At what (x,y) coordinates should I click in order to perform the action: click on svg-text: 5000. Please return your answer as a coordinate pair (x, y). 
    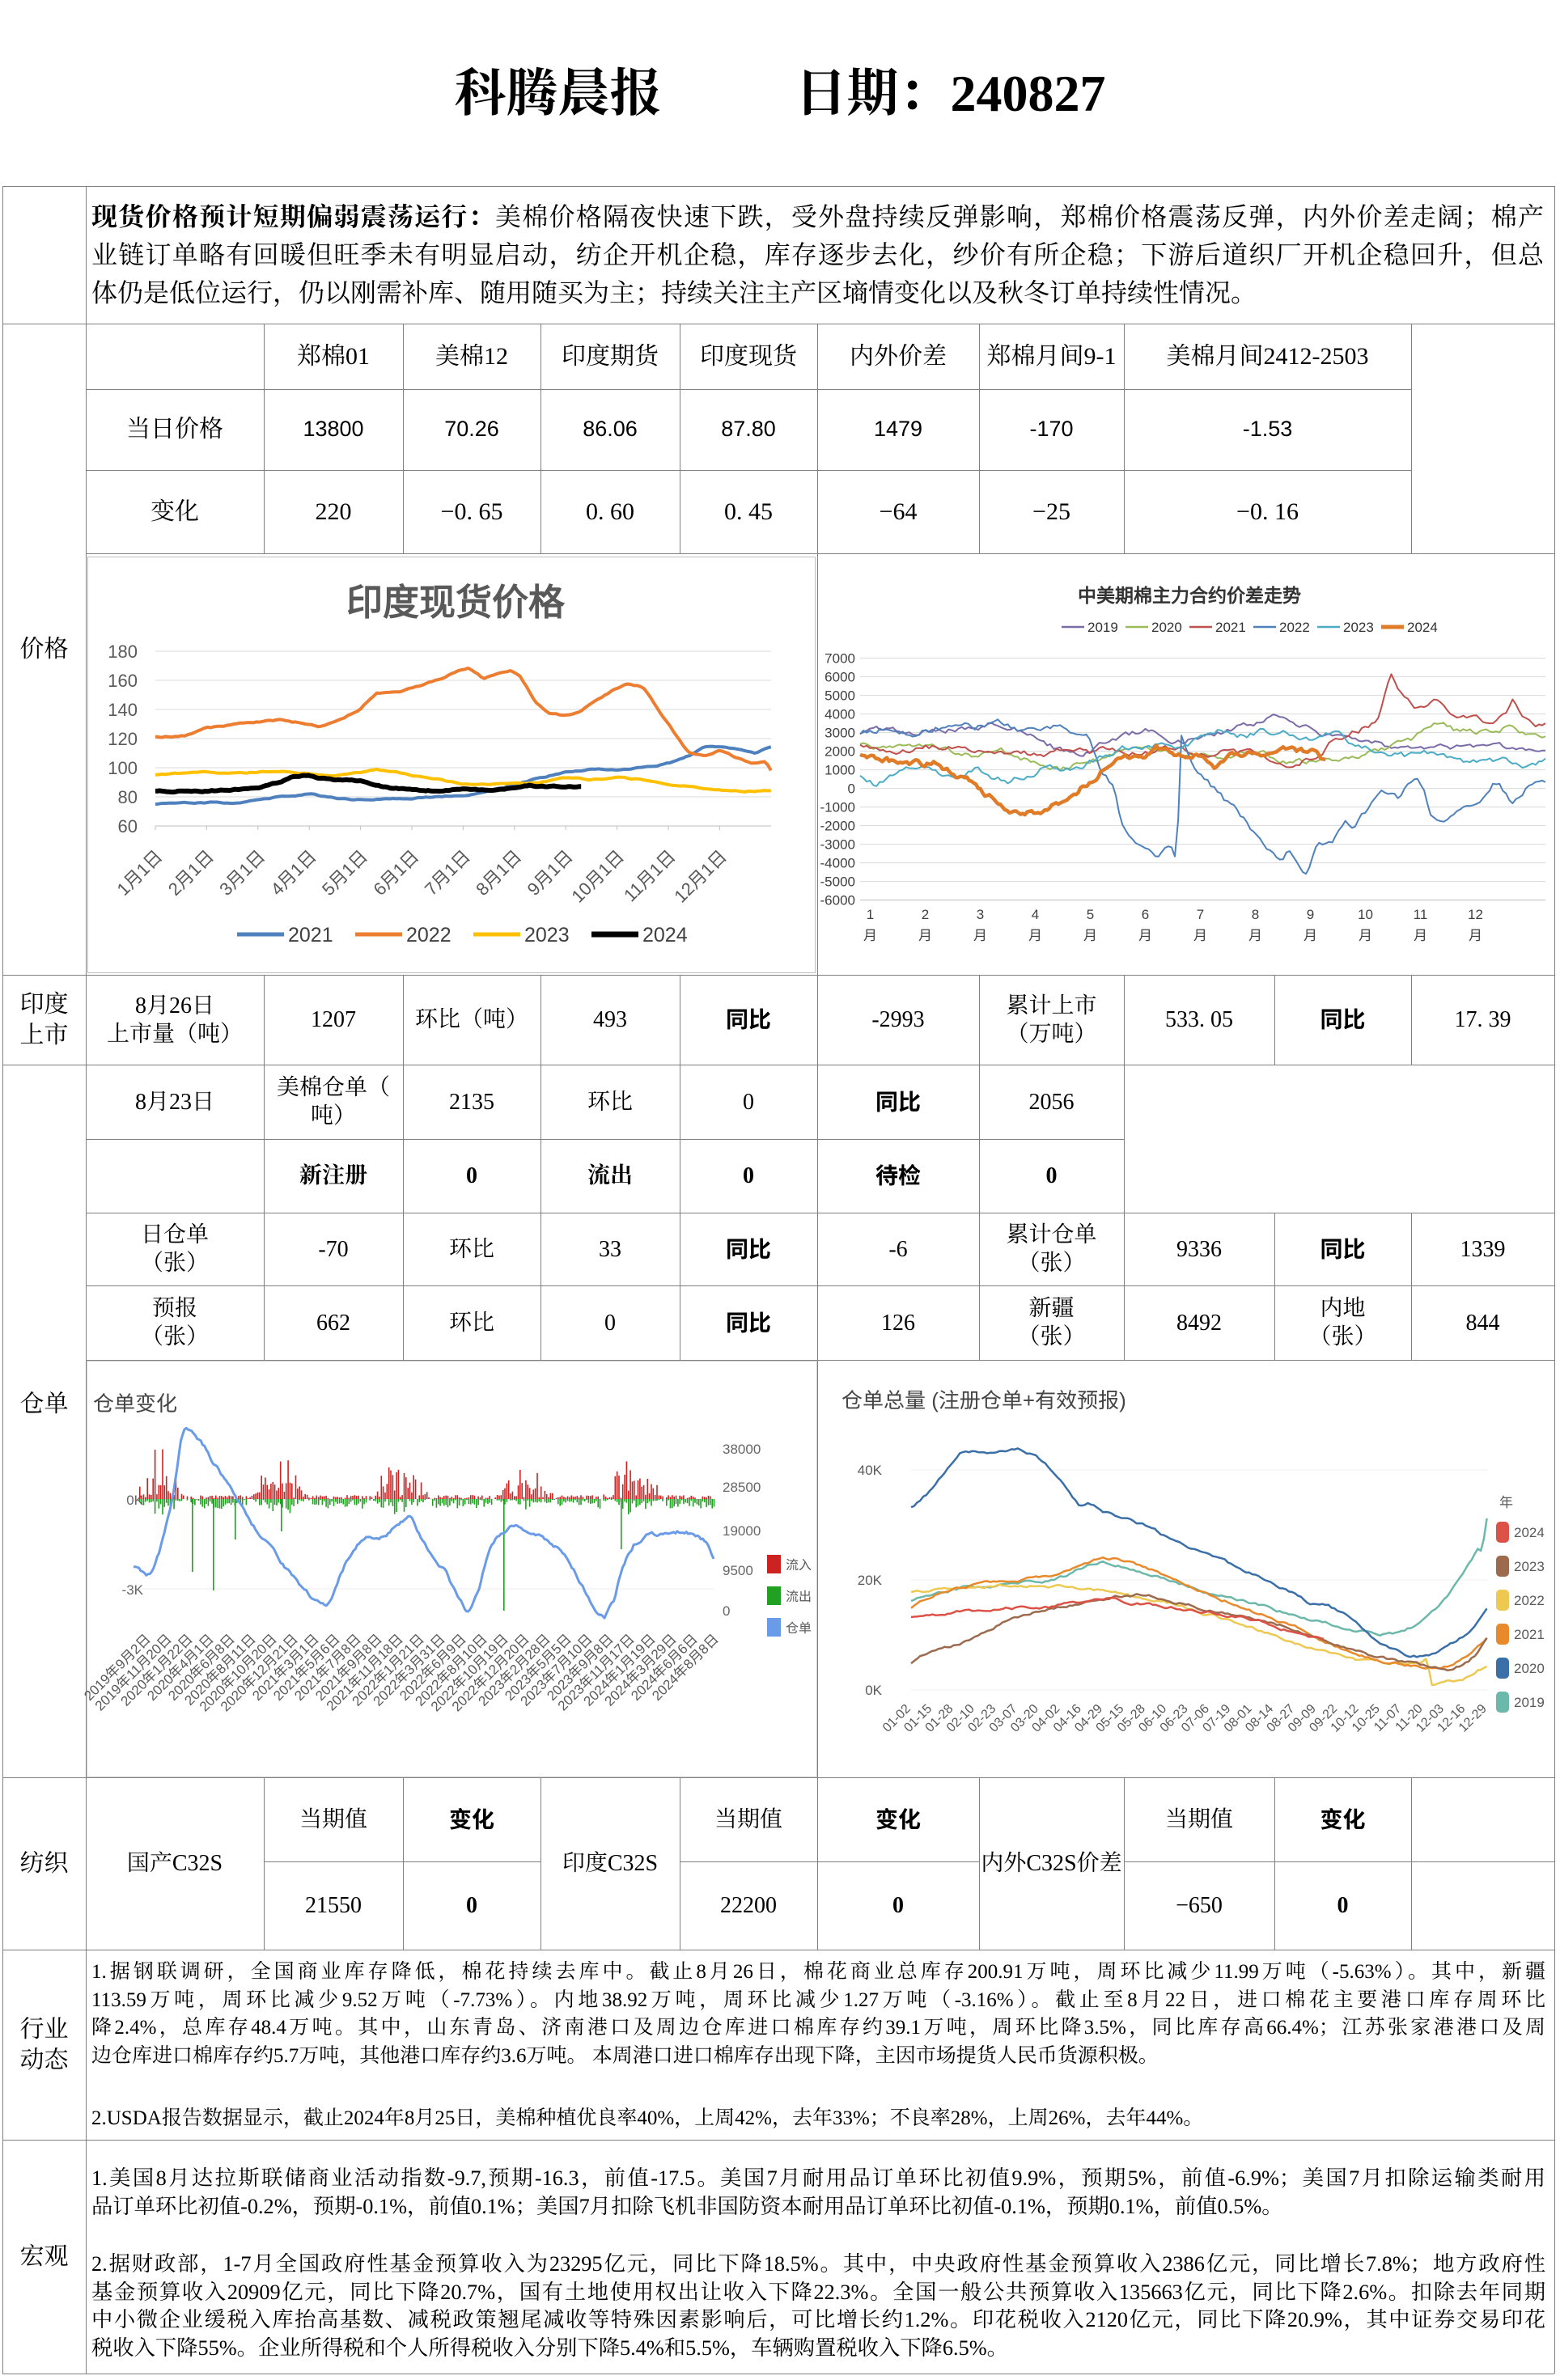
    Looking at the image, I should click on (840, 696).